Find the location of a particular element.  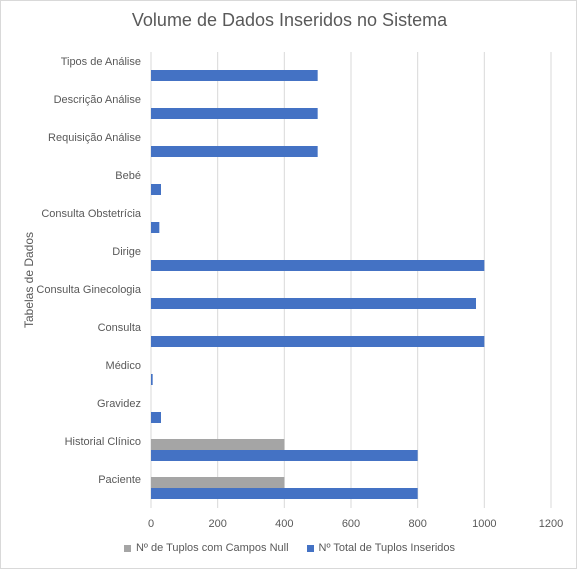

y-tick-label: Paciente is located at coordinates (119, 480).